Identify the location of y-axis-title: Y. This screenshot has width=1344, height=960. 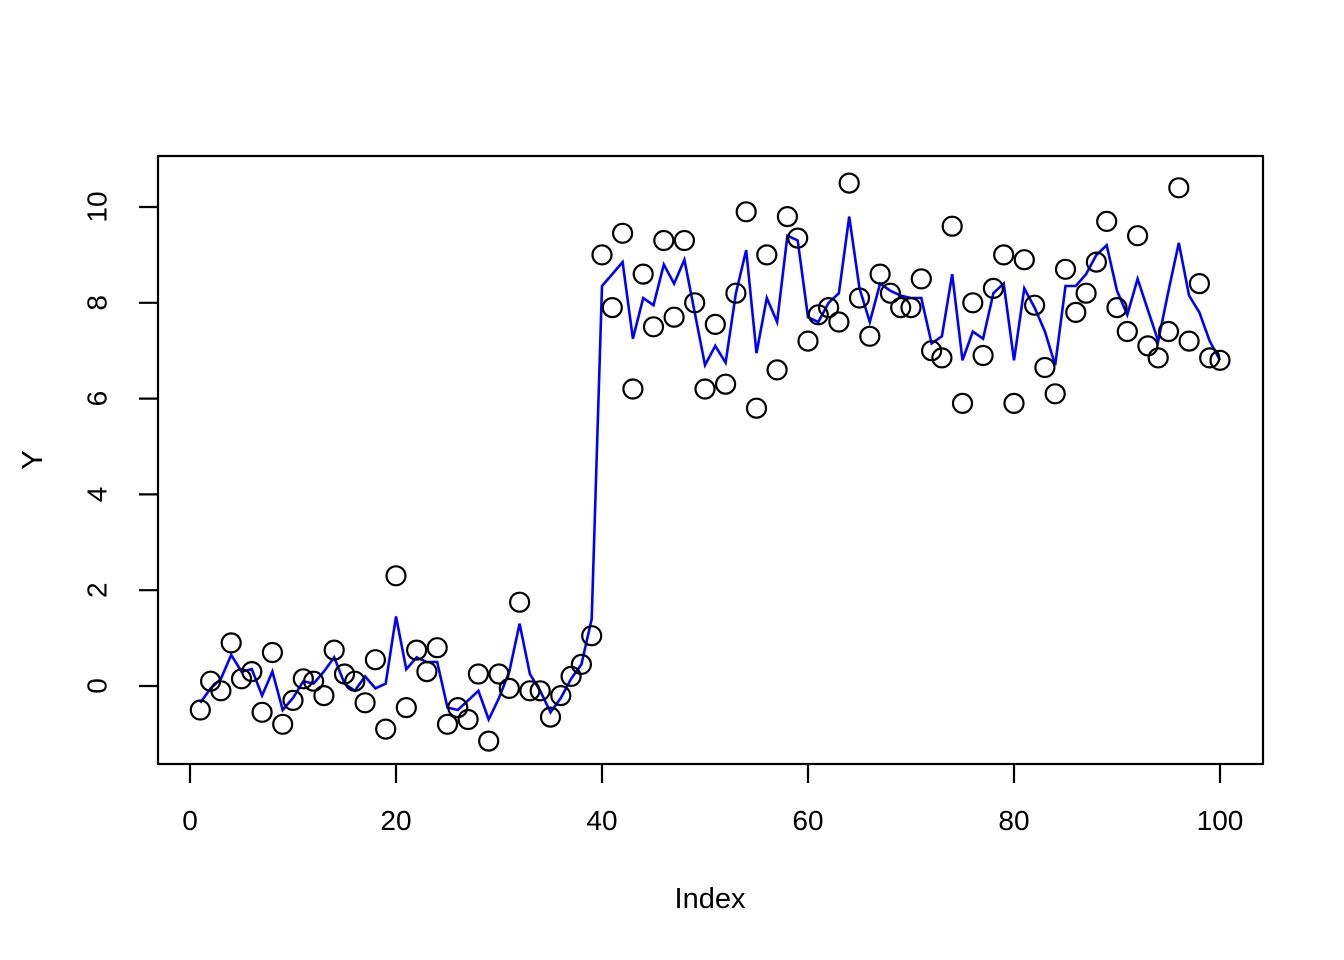
(33, 459).